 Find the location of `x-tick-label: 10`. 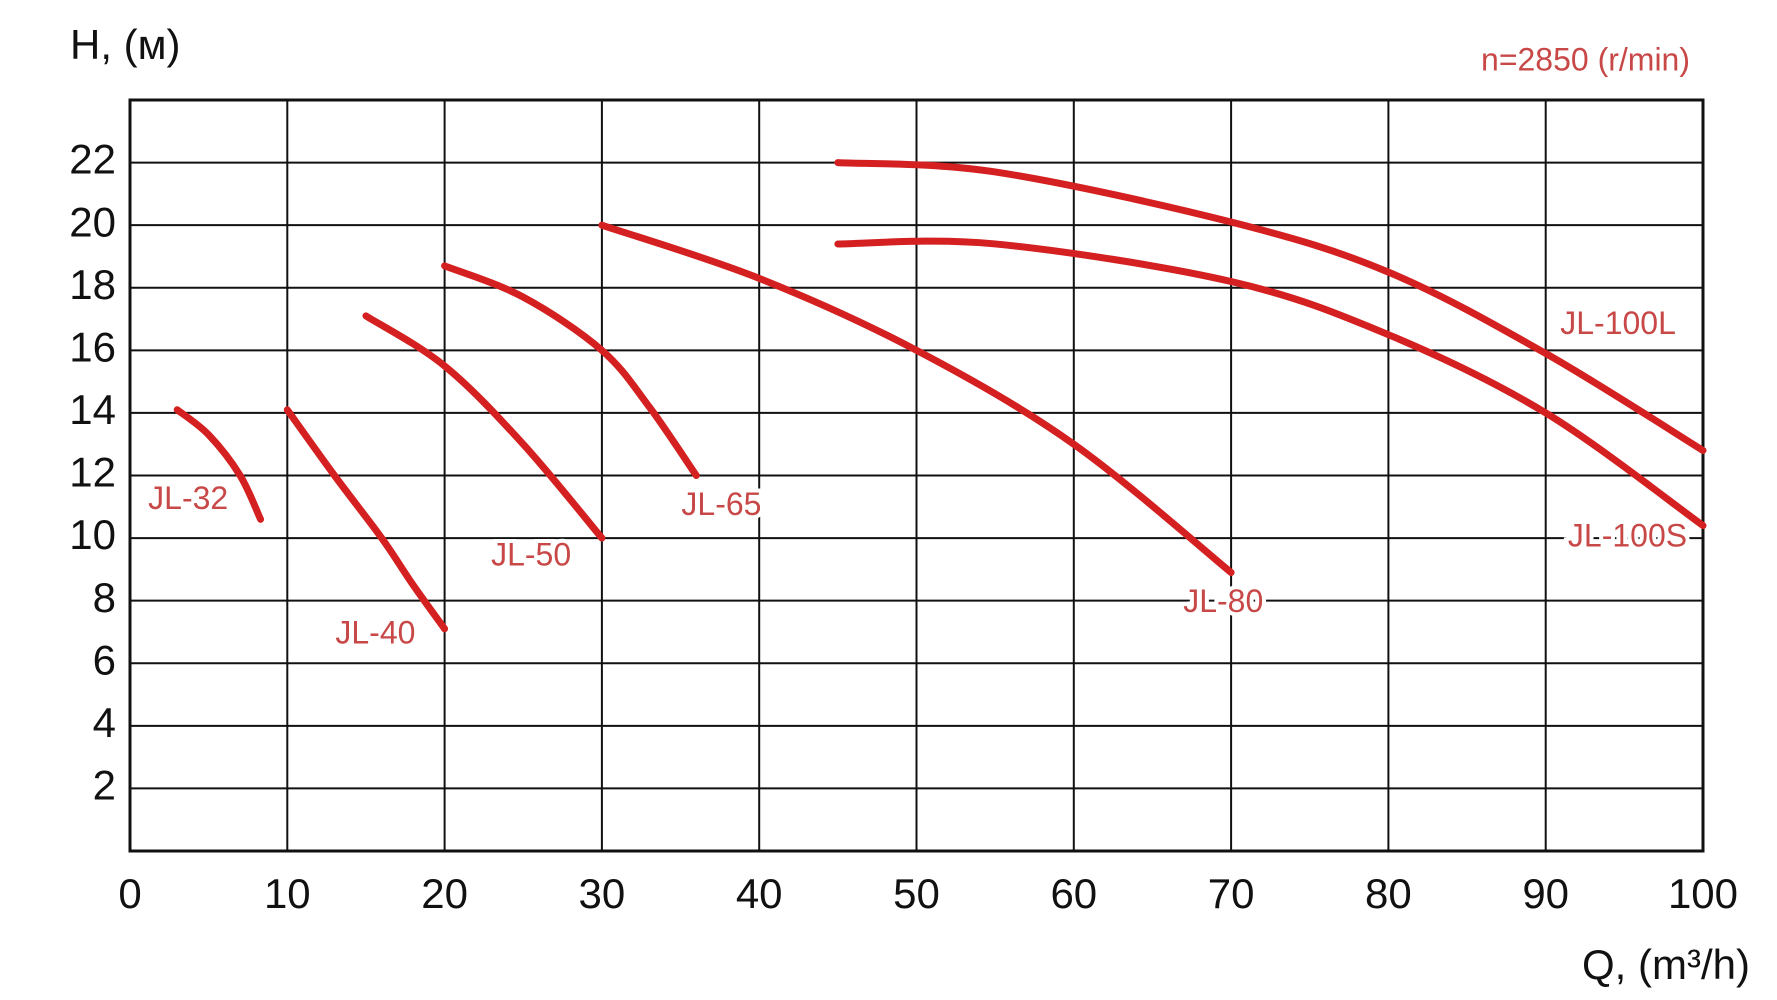

x-tick-label: 10 is located at coordinates (287, 893).